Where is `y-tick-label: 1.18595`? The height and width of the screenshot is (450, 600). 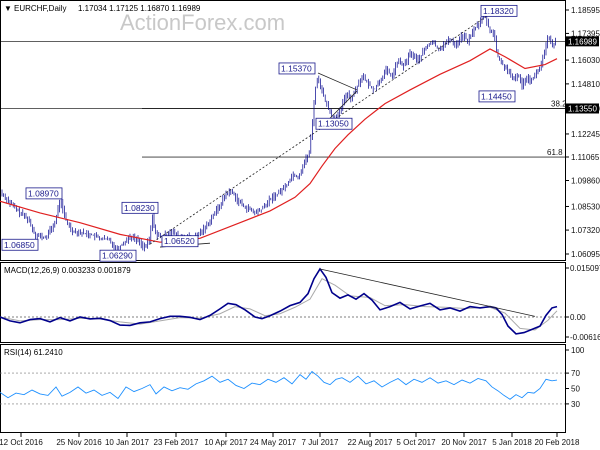
y-tick-label: 1.18595 is located at coordinates (585, 10).